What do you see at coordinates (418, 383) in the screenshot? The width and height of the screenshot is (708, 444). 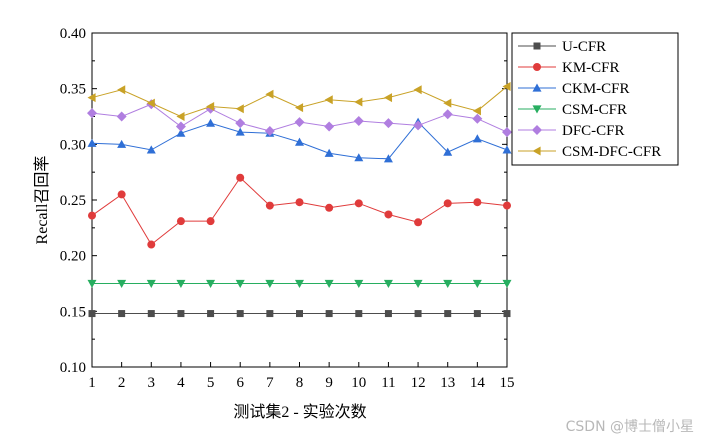 I see `x-tick-label: 12` at bounding box center [418, 383].